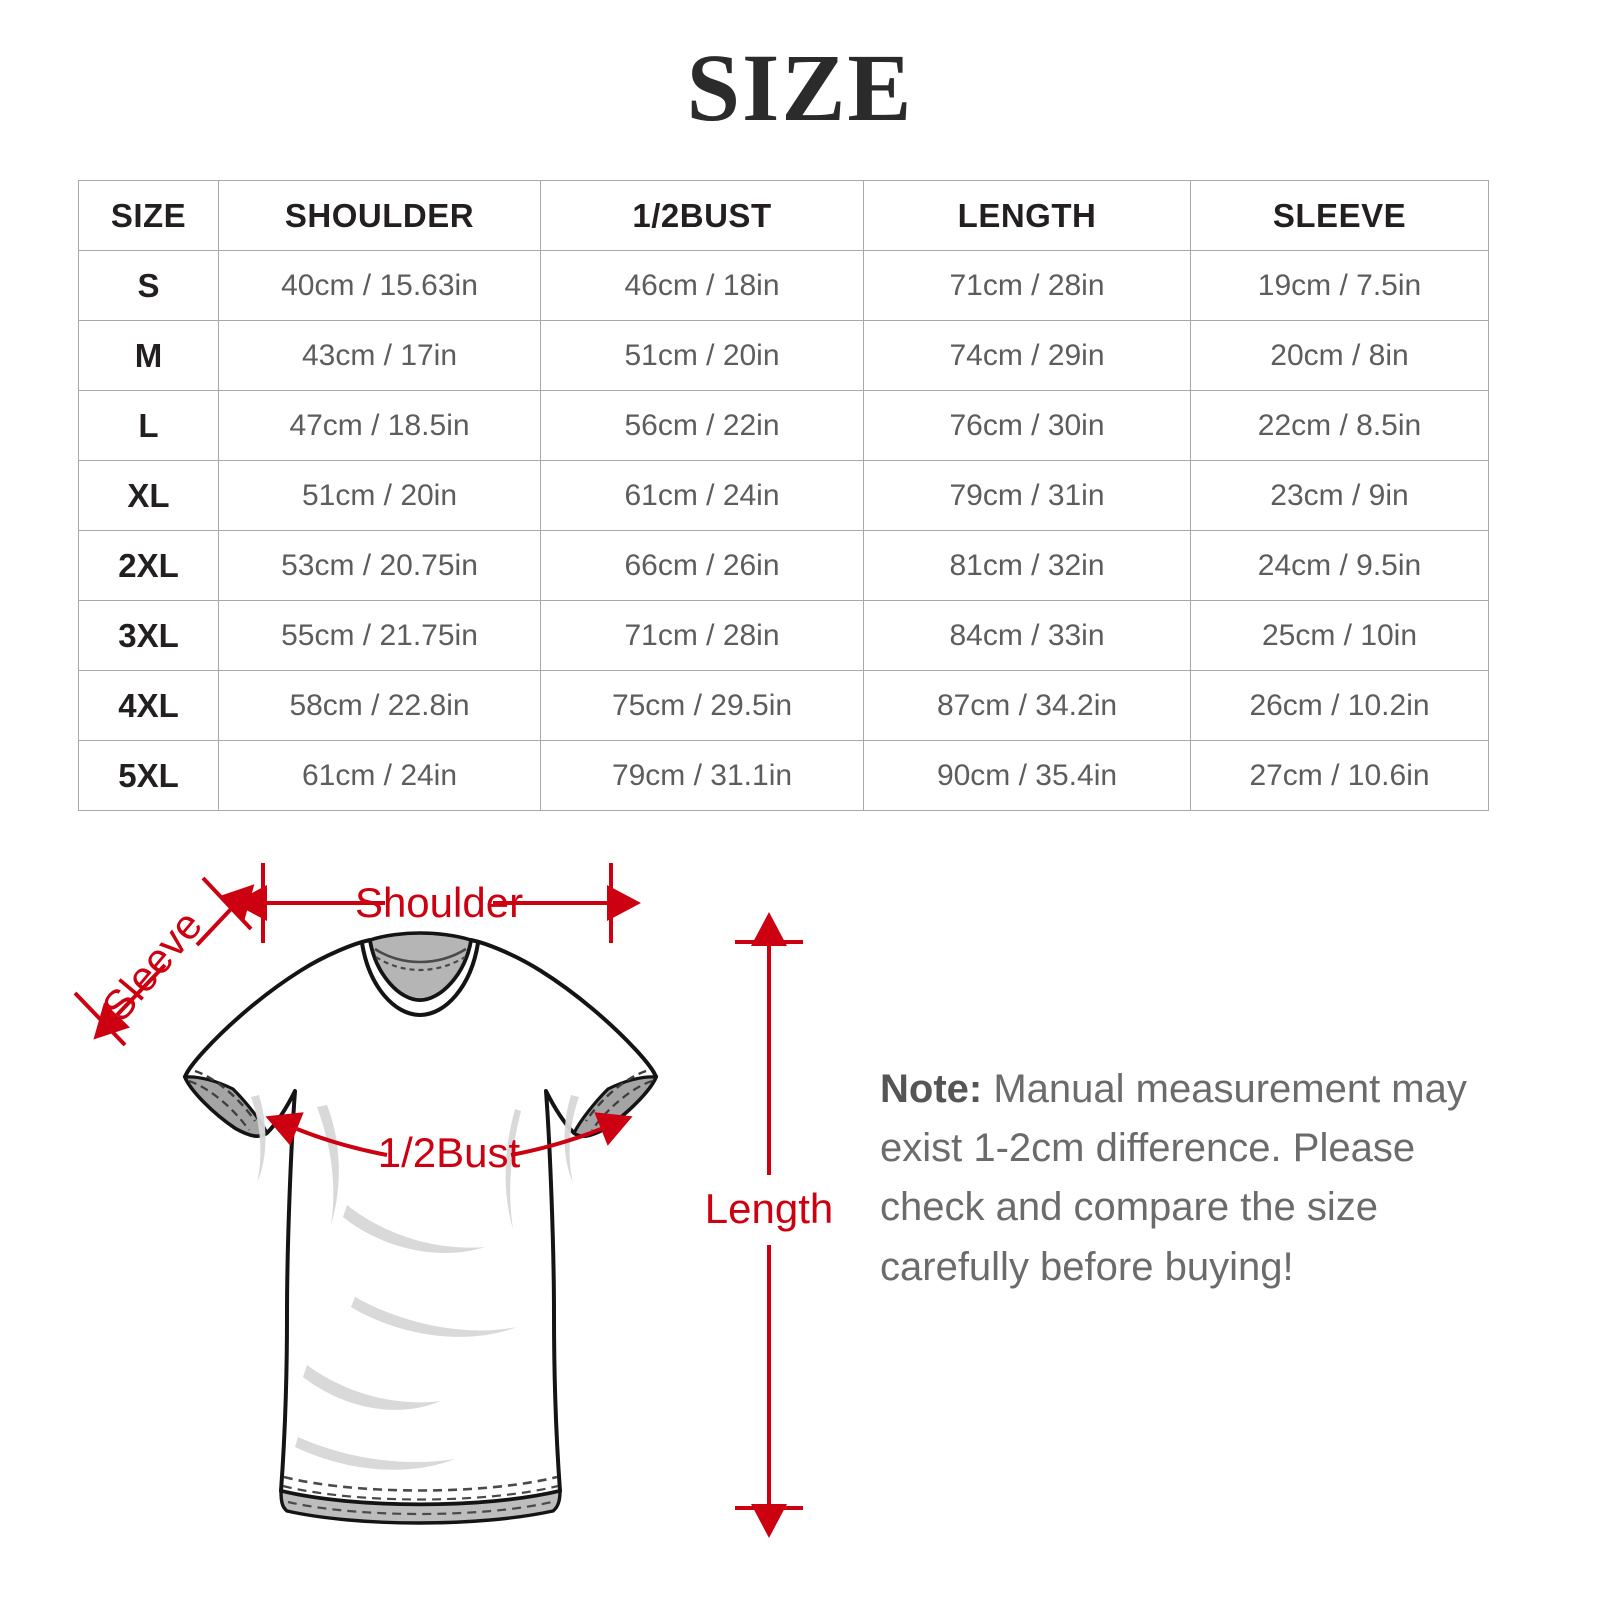  Describe the element at coordinates (800, 87) in the screenshot. I see `page-title: SIZE` at that location.